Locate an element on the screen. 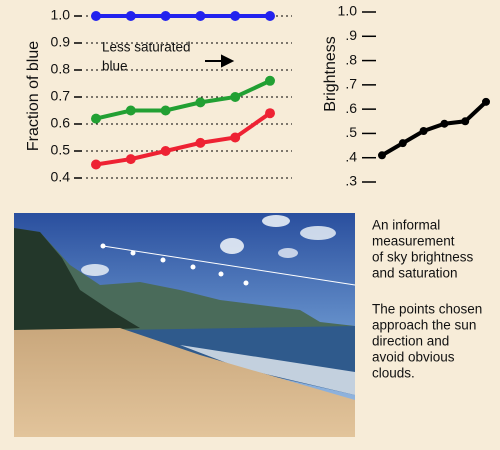 The width and height of the screenshot is (500, 450). y-tick-label: 0.8 is located at coordinates (61, 69).